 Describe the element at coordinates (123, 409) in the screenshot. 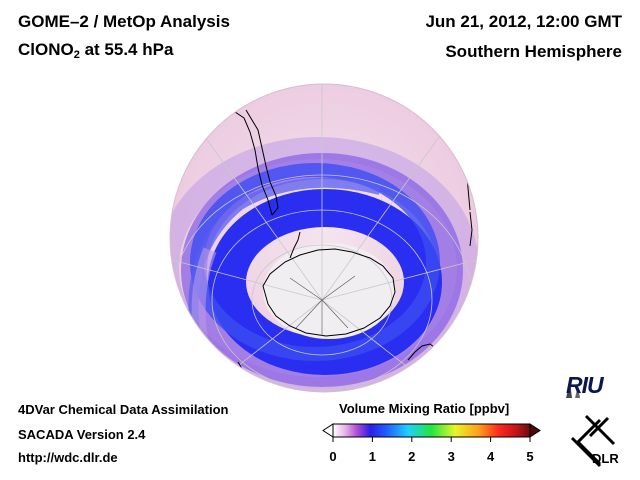

I see `footer-assimilation: 4DVar Chemical Data Assimilation` at that location.